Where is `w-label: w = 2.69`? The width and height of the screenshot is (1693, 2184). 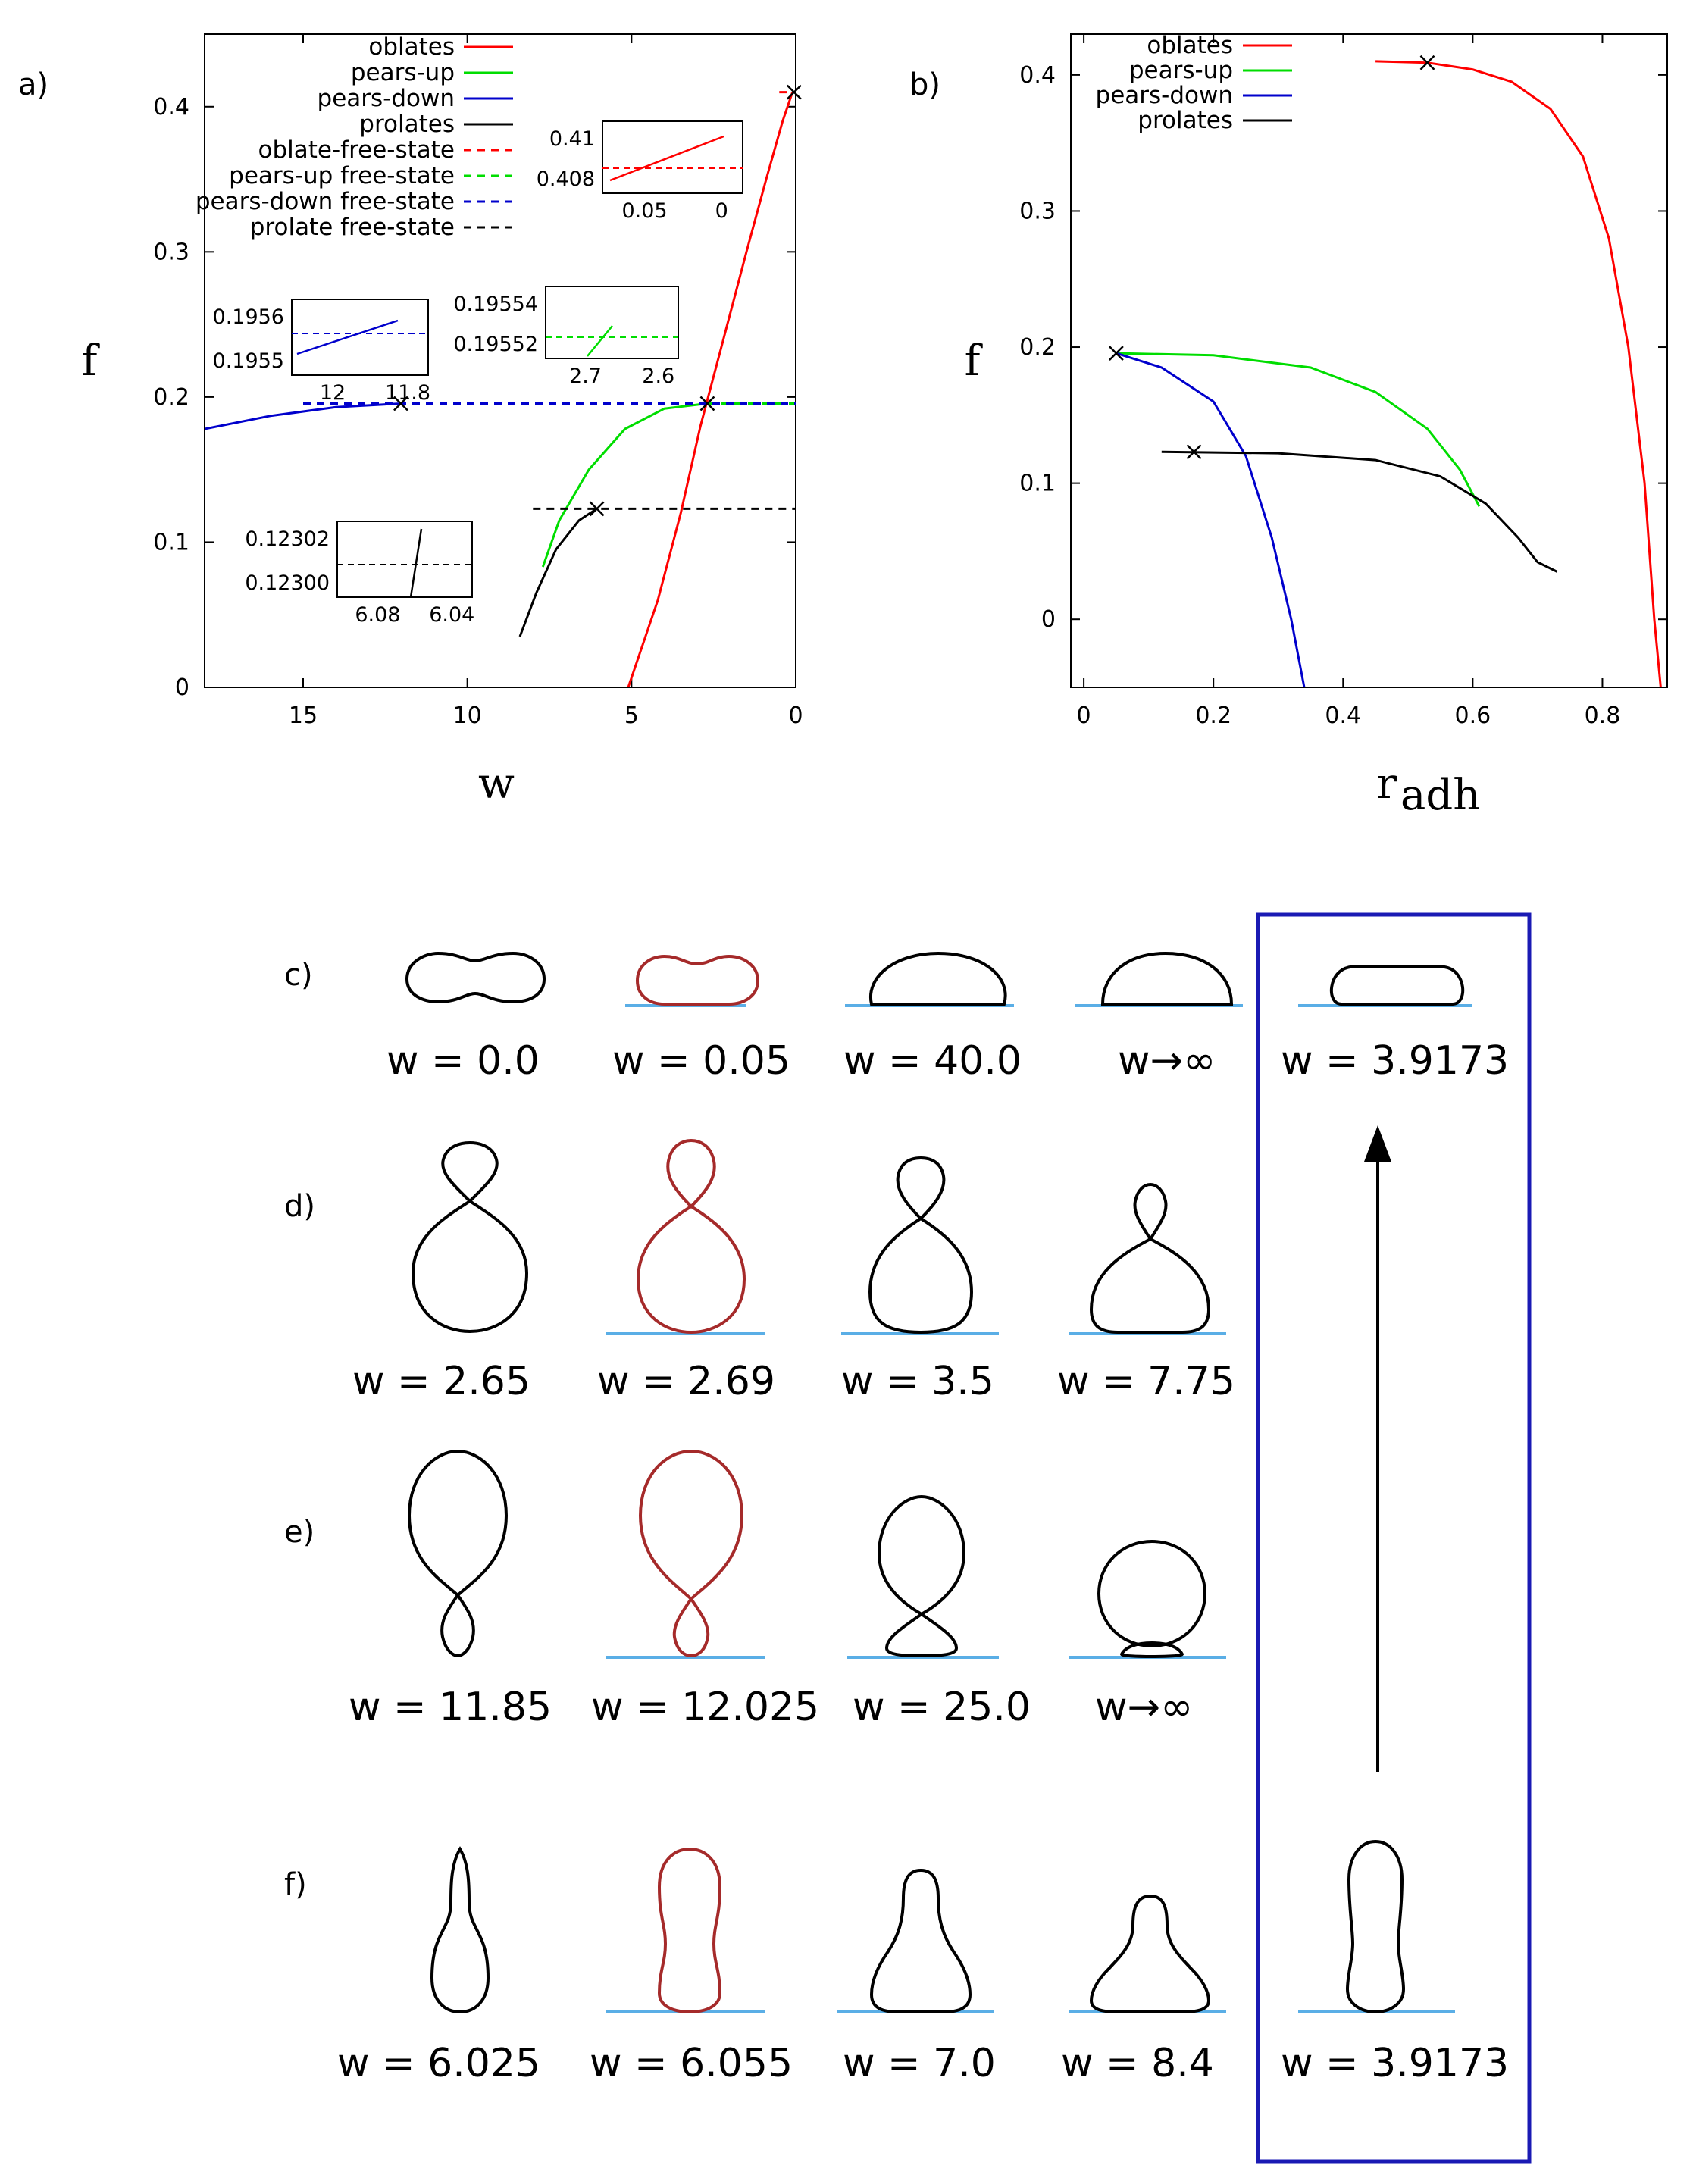
w-label: w = 2.69 is located at coordinates (686, 1381).